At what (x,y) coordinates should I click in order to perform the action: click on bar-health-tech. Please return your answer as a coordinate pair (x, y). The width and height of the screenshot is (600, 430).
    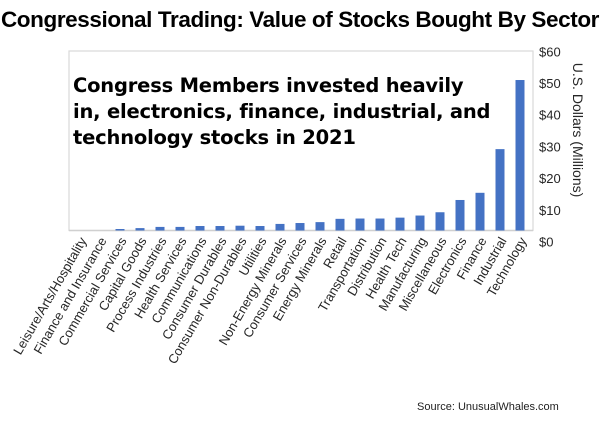
    Looking at the image, I should click on (400, 224).